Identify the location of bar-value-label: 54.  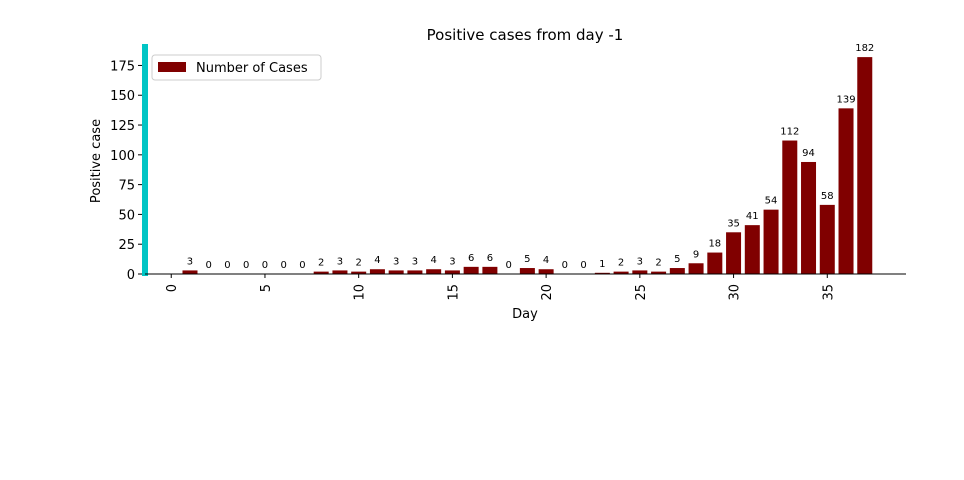
(771, 201).